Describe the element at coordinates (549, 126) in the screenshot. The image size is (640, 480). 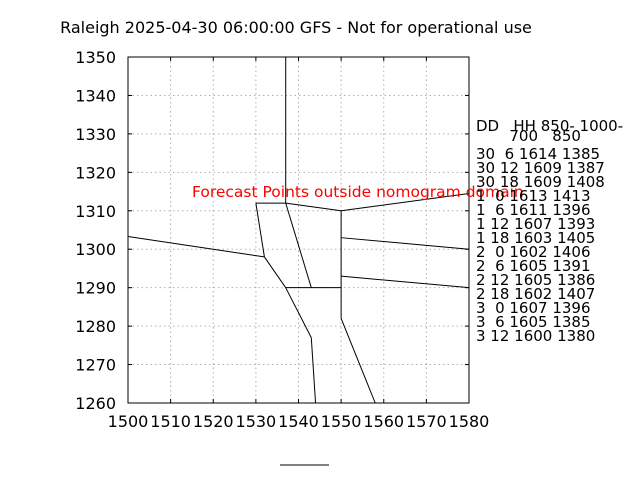
I see `table-header-line: DD HH 850- 1000-` at that location.